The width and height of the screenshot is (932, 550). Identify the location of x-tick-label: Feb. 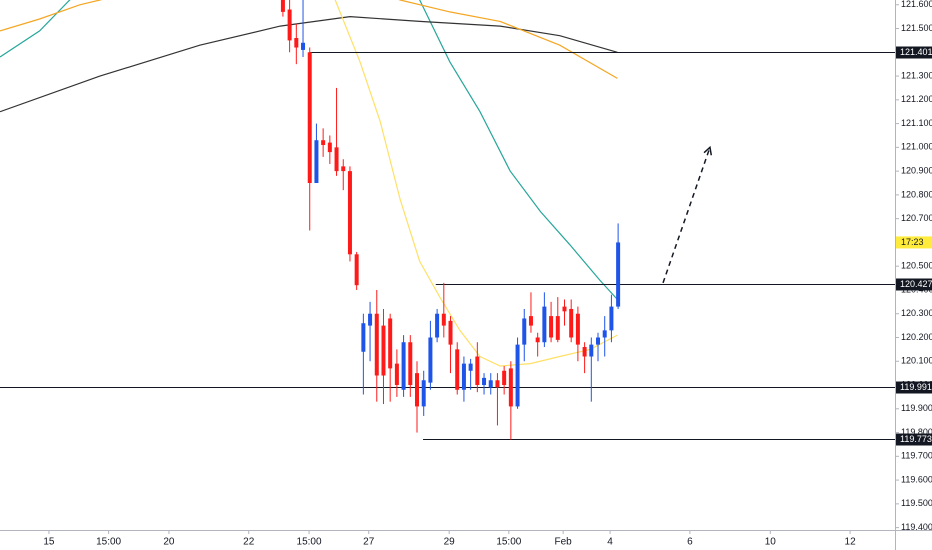
(564, 542).